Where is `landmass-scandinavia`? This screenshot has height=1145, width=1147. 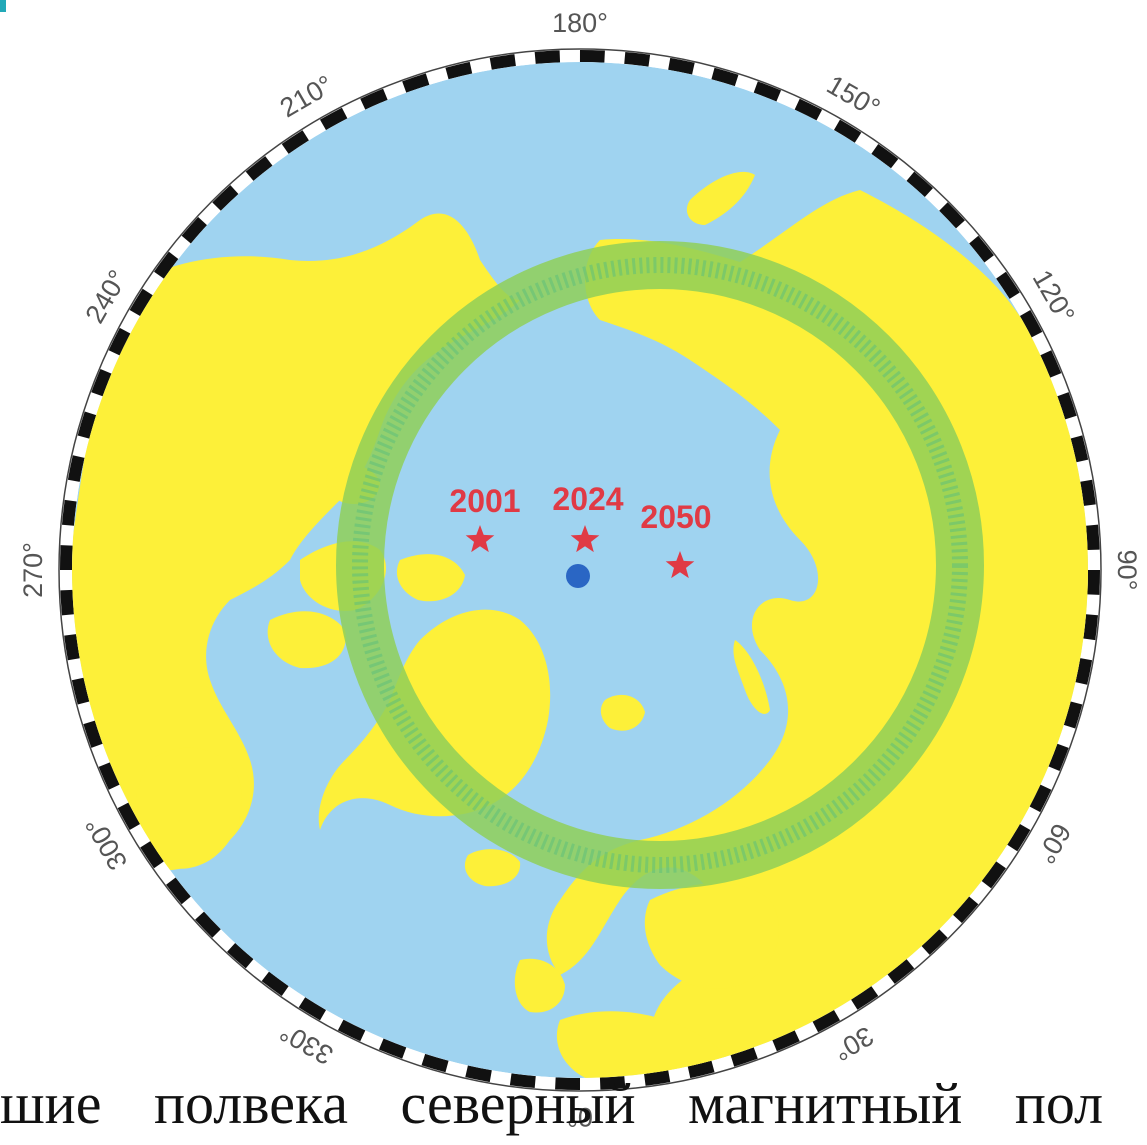 landmass-scandinavia is located at coordinates (711, 936).